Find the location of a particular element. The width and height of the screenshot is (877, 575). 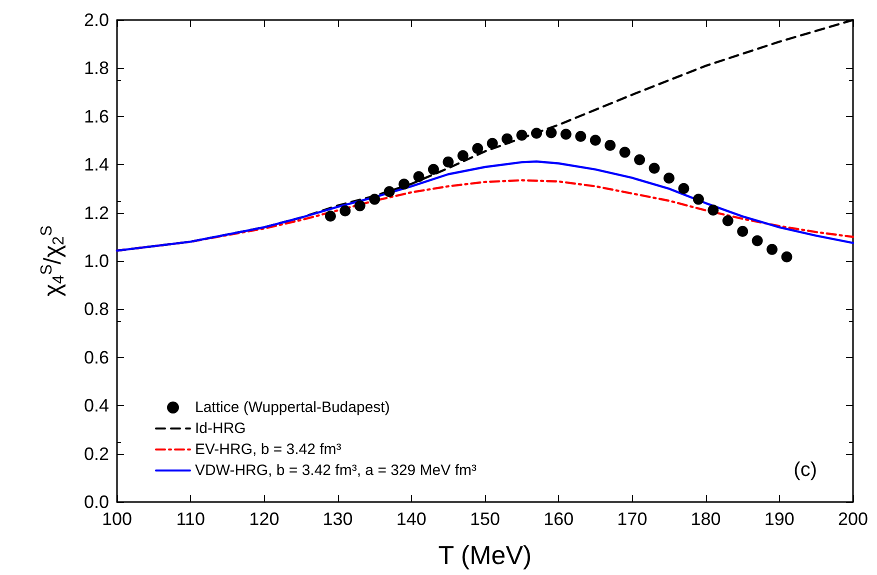

y-tick-label: 1.8 is located at coordinates (96, 68).